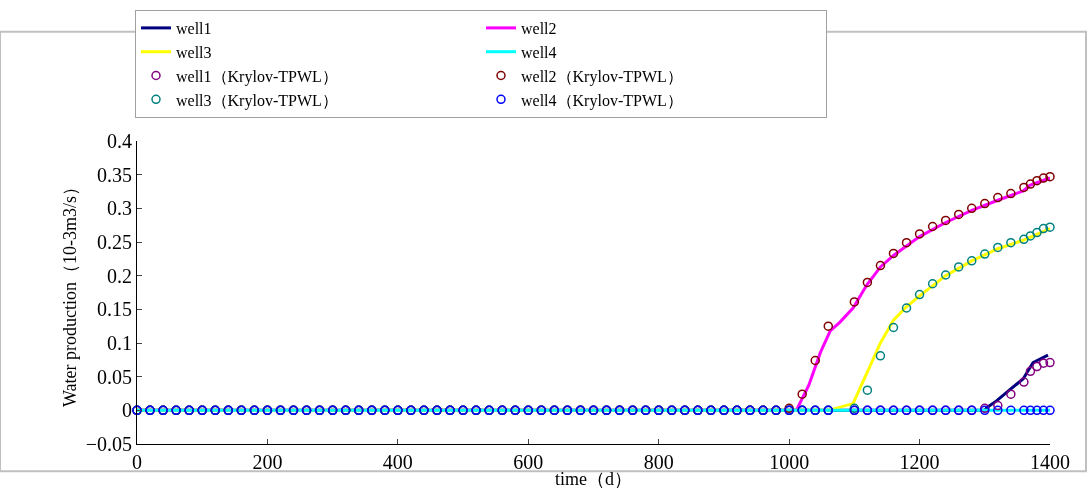 The image size is (1088, 498). Describe the element at coordinates (397, 462) in the screenshot. I see `x-tick-label: 400` at that location.